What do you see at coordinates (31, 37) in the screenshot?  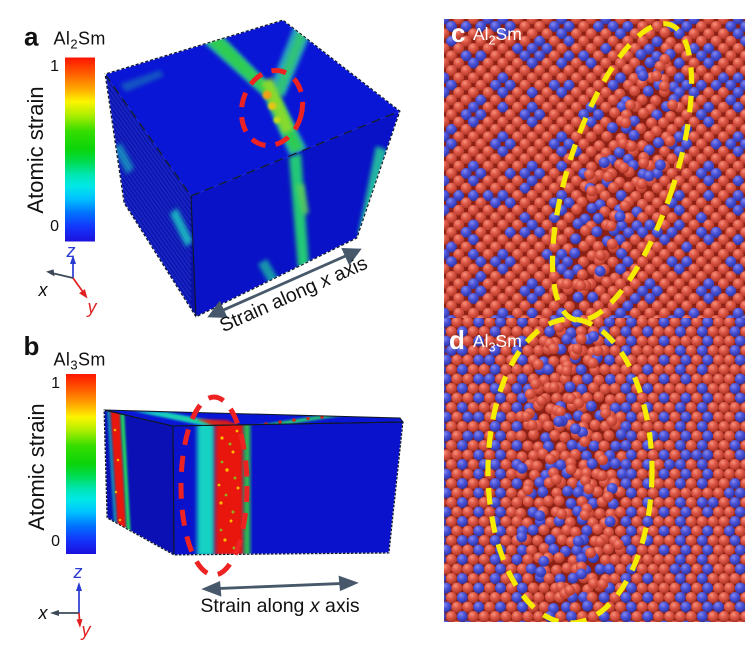 I see `svg-text: a` at bounding box center [31, 37].